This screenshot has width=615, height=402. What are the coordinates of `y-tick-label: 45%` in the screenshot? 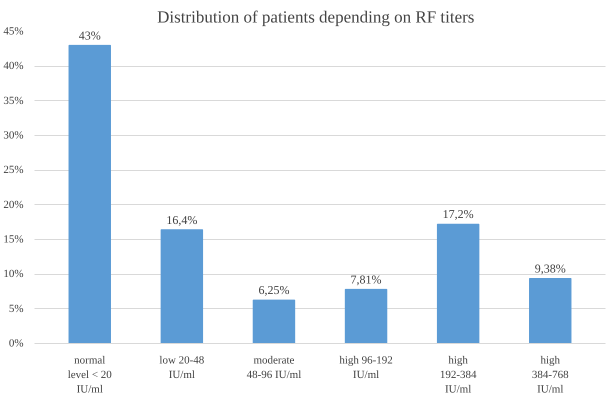 It's located at (13, 32).